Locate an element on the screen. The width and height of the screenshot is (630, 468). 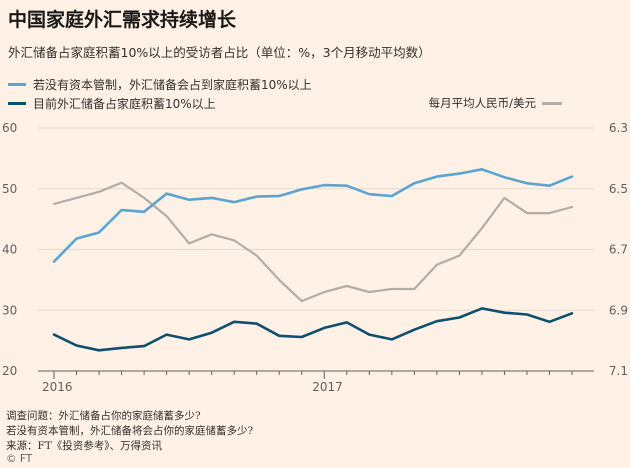
legend-item-no-controls: 若没有资本管制，外汇储备会占到家庭积蓄10%以上 is located at coordinates (160, 84).